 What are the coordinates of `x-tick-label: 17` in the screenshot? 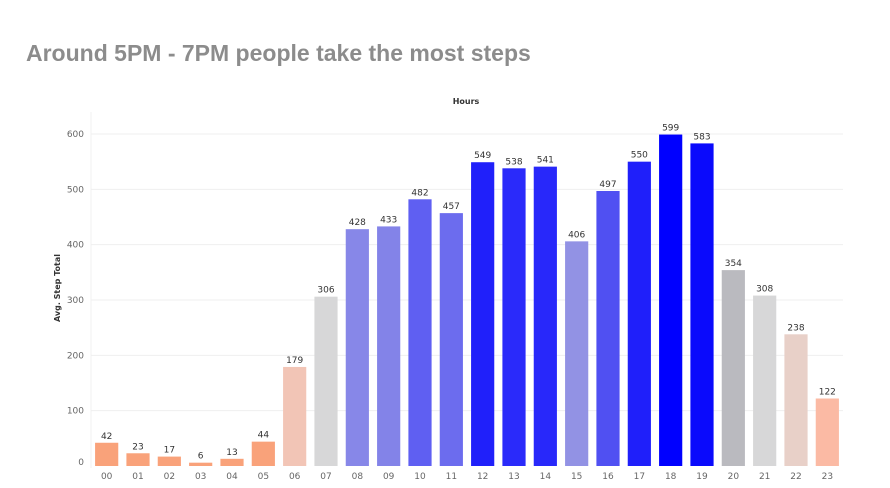 It's located at (639, 477).